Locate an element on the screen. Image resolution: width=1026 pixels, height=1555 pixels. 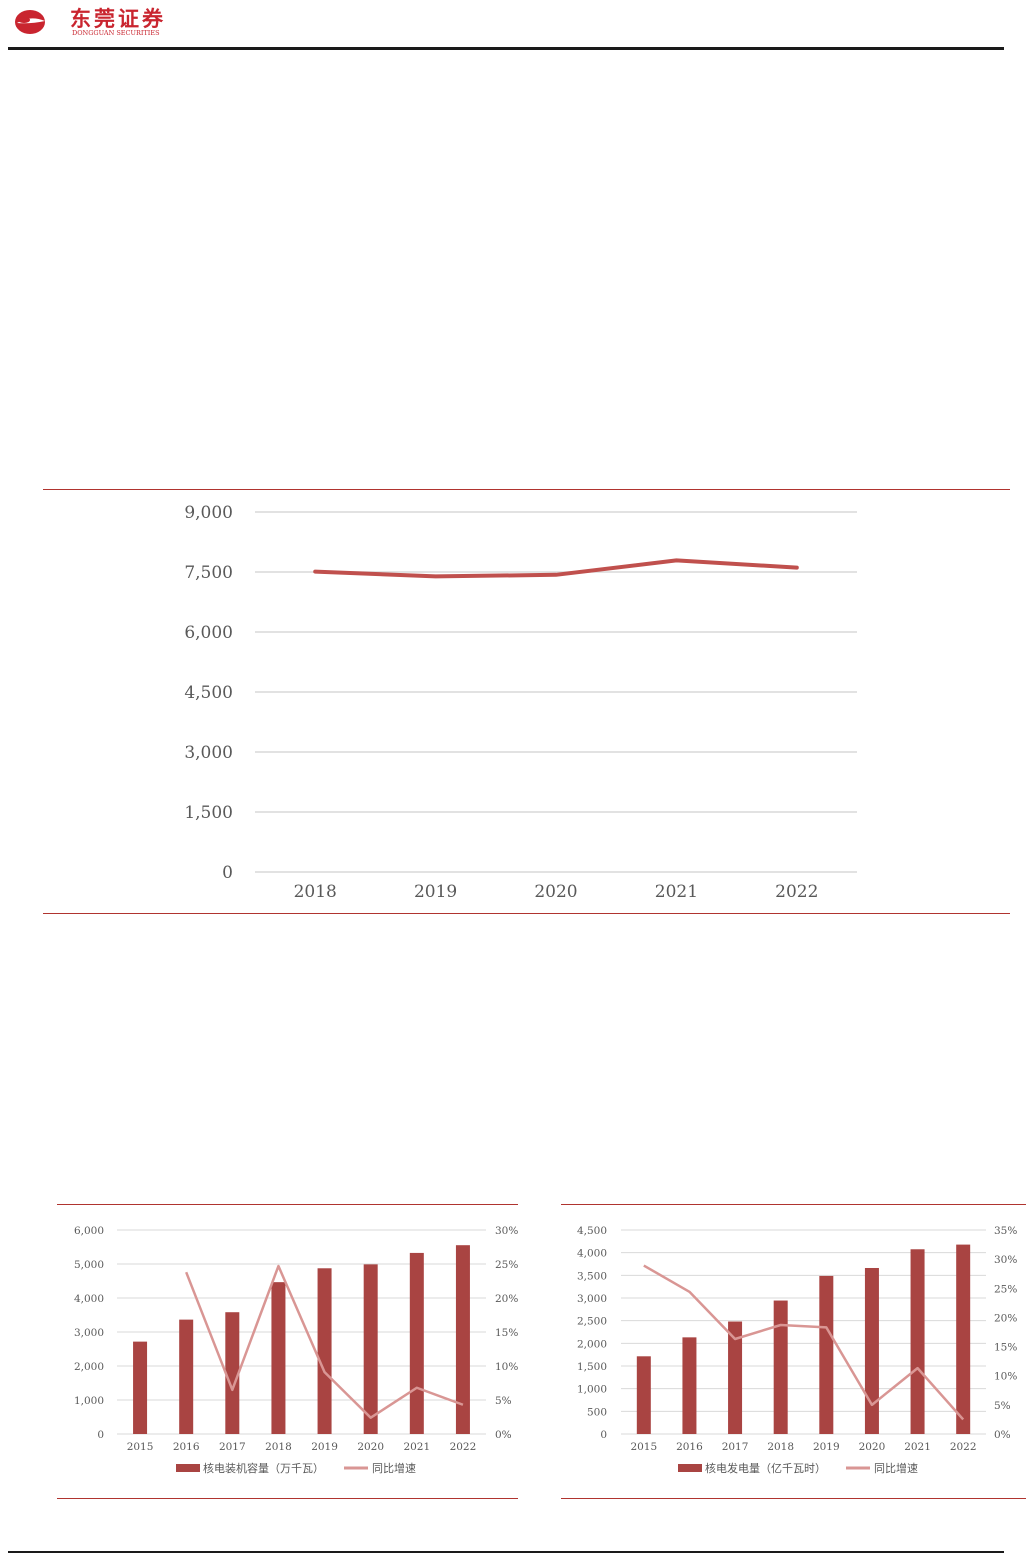
chart1-top-rule is located at coordinates (526, 489).